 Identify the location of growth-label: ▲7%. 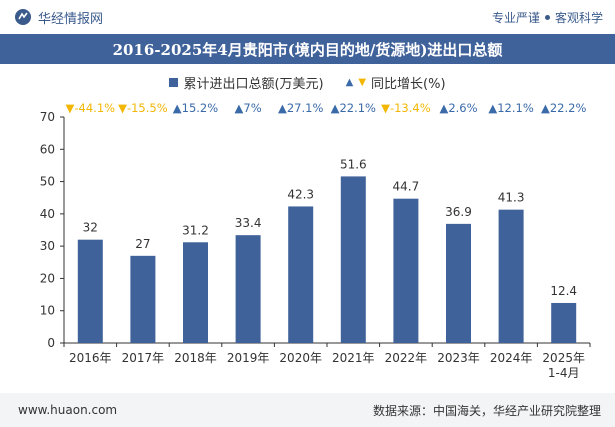
(248, 108).